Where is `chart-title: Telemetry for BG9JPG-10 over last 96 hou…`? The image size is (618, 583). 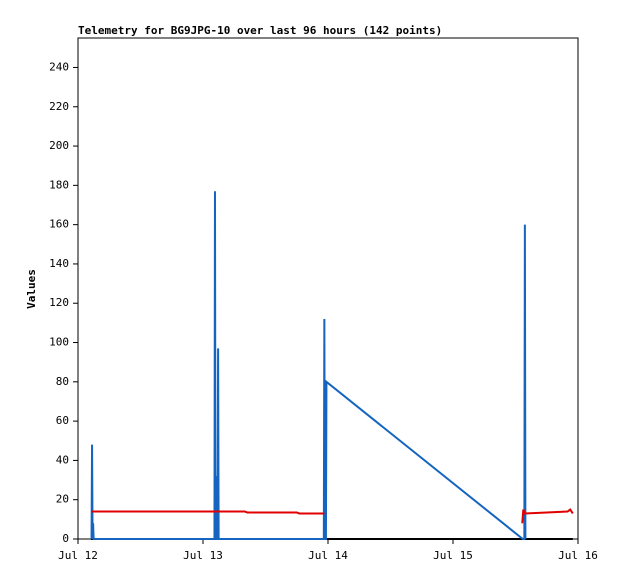
chart-title: Telemetry for BG9JPG-10 over last 96 hou… is located at coordinates (260, 30).